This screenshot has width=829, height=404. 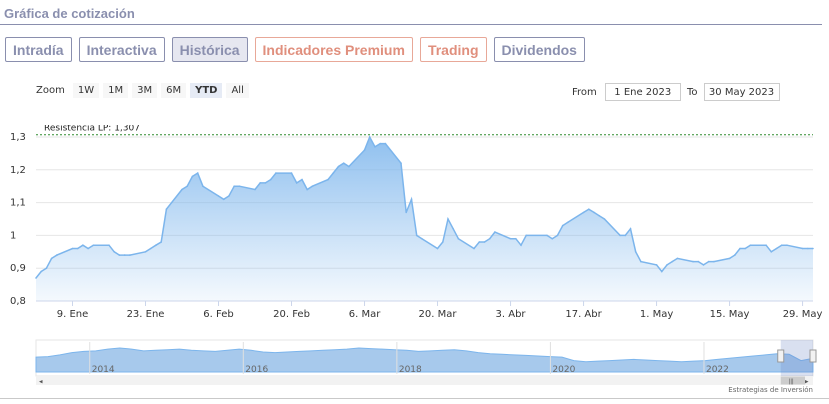 I want to click on scrollbar-thumb, so click(x=792, y=380).